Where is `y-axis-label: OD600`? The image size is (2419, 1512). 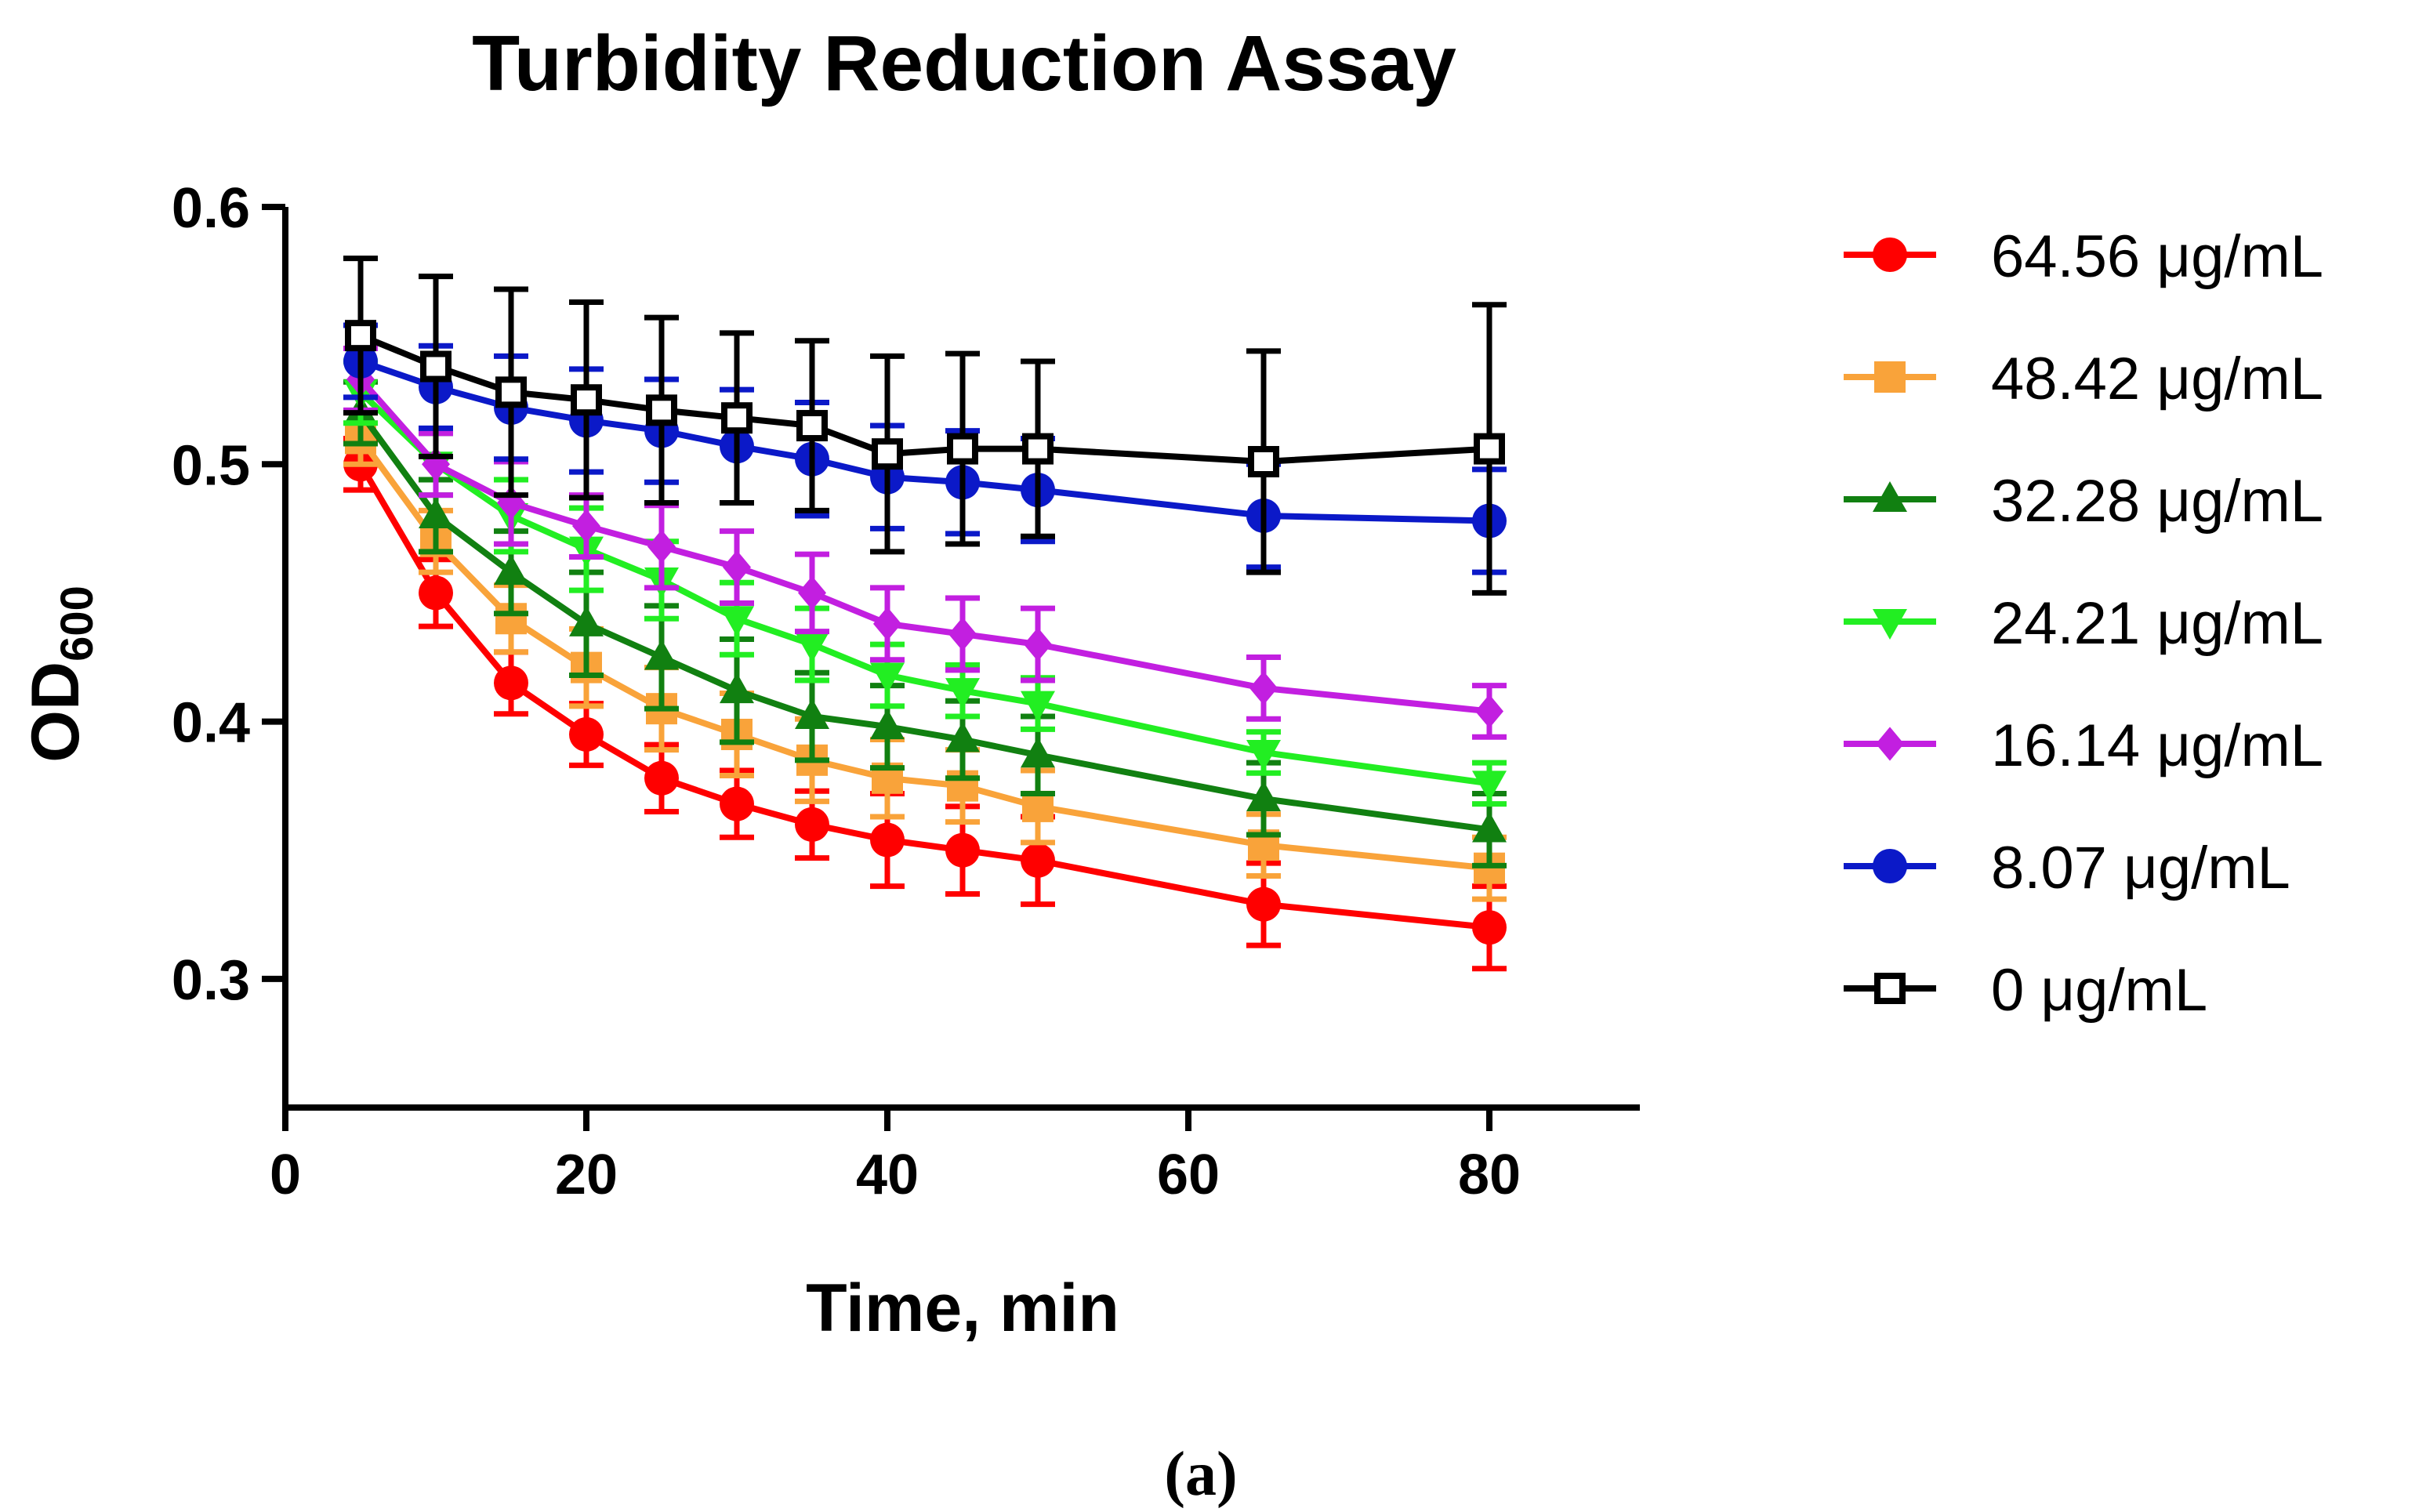 y-axis-label: OD600 is located at coordinates (60, 674).